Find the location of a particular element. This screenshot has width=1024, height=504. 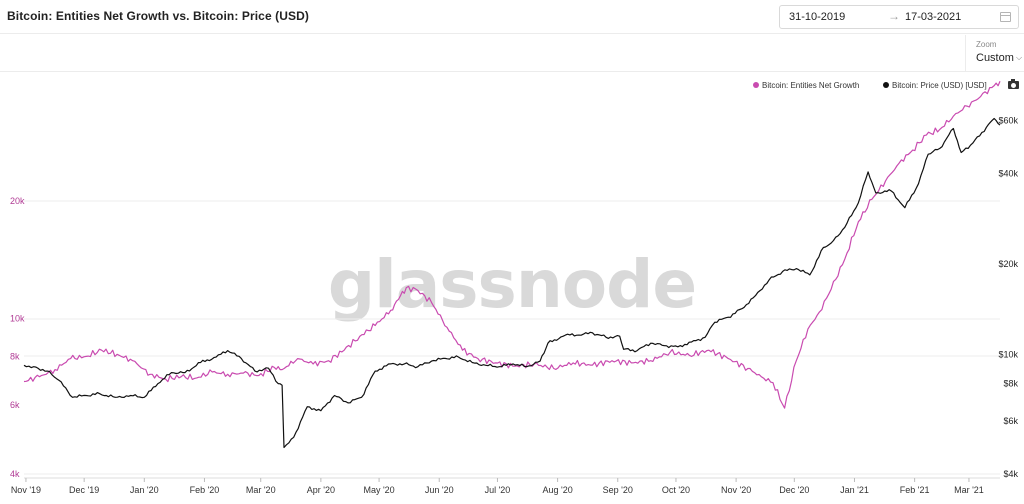

camera-icon is located at coordinates (1013, 84).